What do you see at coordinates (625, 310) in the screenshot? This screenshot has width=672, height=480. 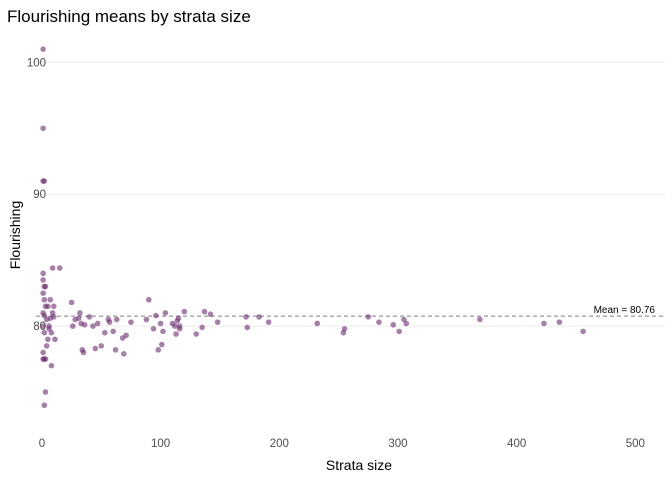 I see `mean-label: Mean = 80.76` at bounding box center [625, 310].